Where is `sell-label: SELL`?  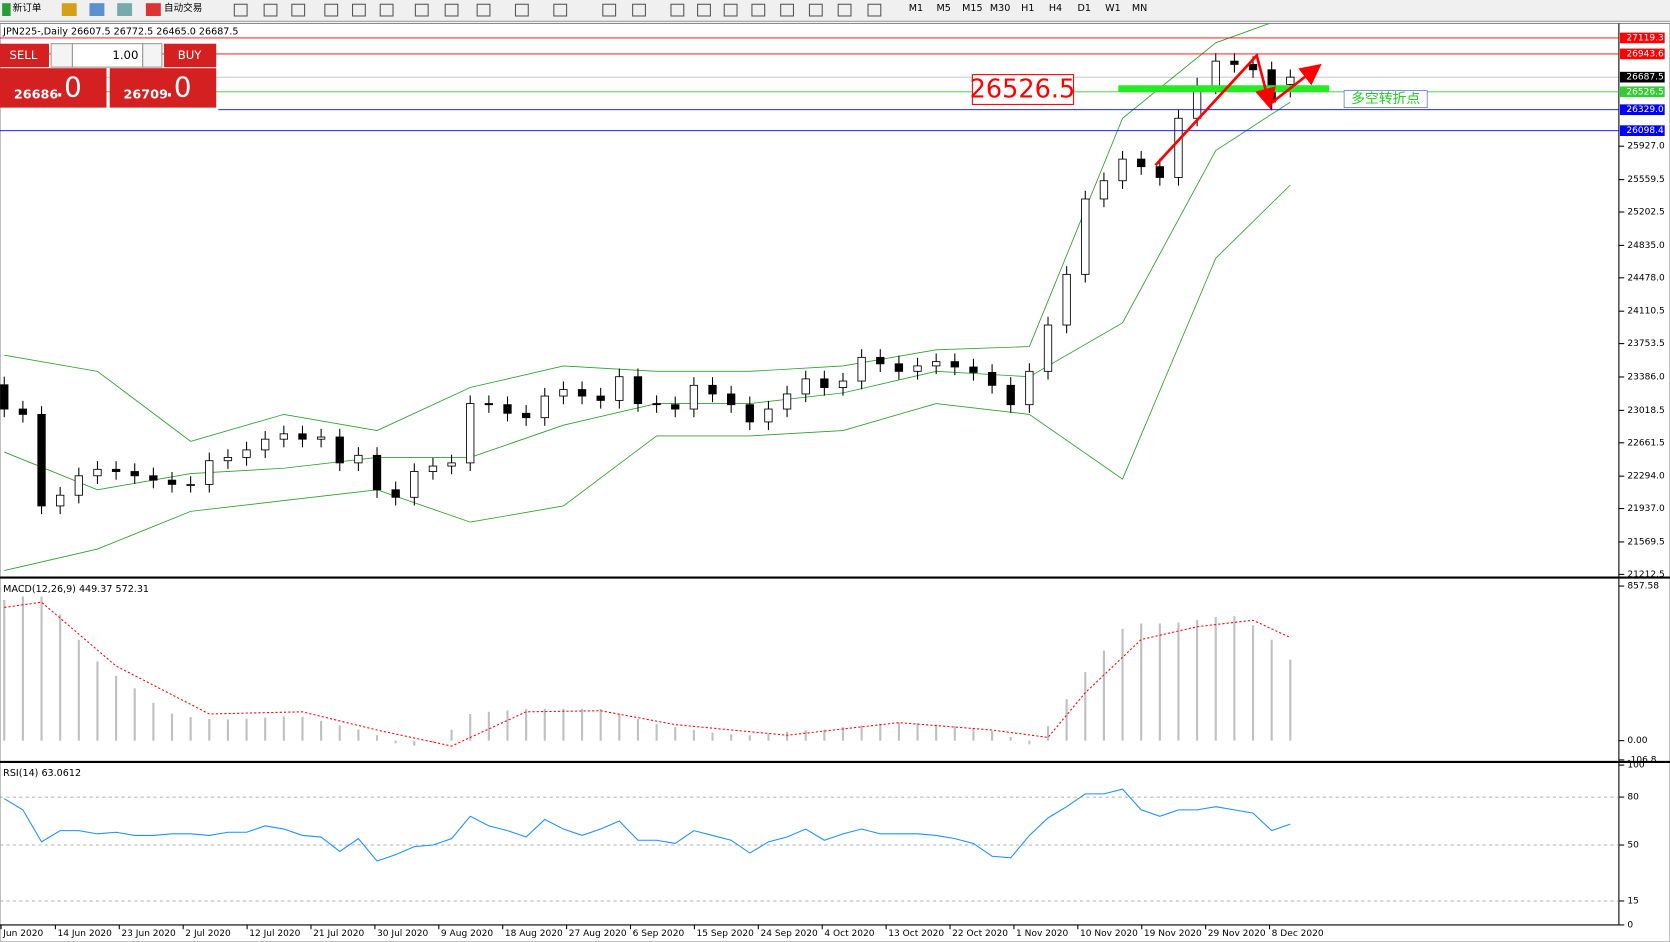
sell-label: SELL is located at coordinates (23, 55).